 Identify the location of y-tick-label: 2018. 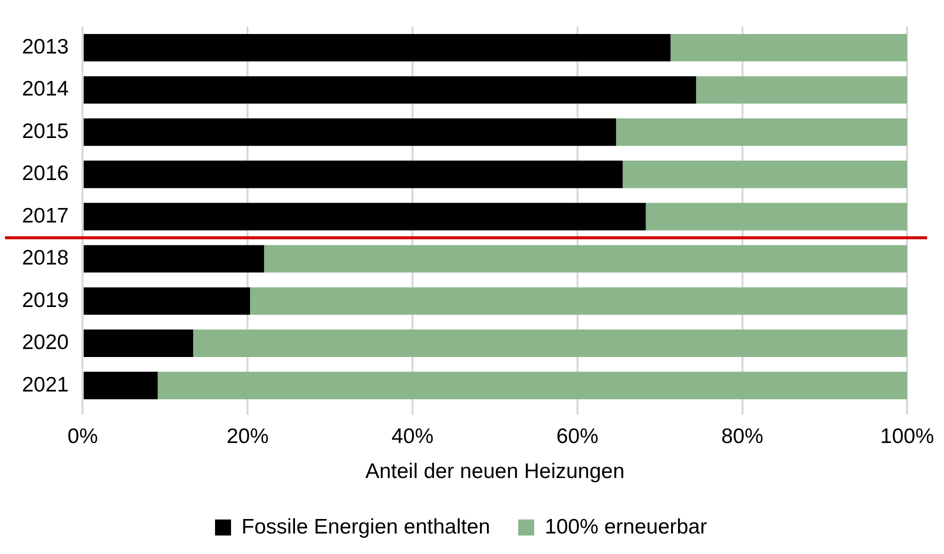
(45, 258).